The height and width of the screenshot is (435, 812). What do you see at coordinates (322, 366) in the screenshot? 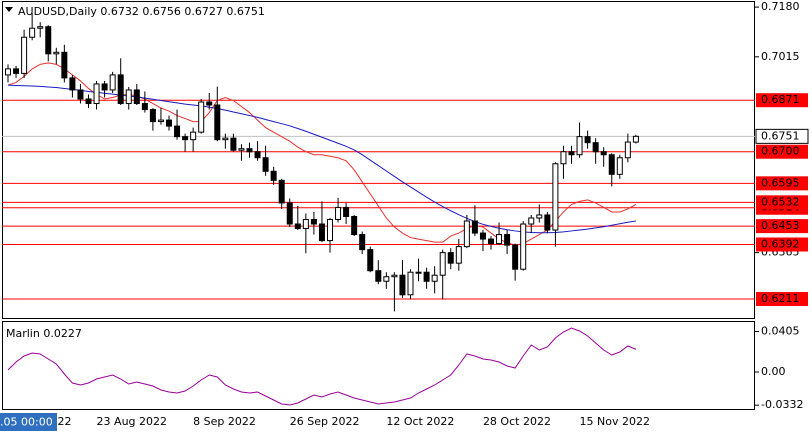
I see `indicator-line` at bounding box center [322, 366].